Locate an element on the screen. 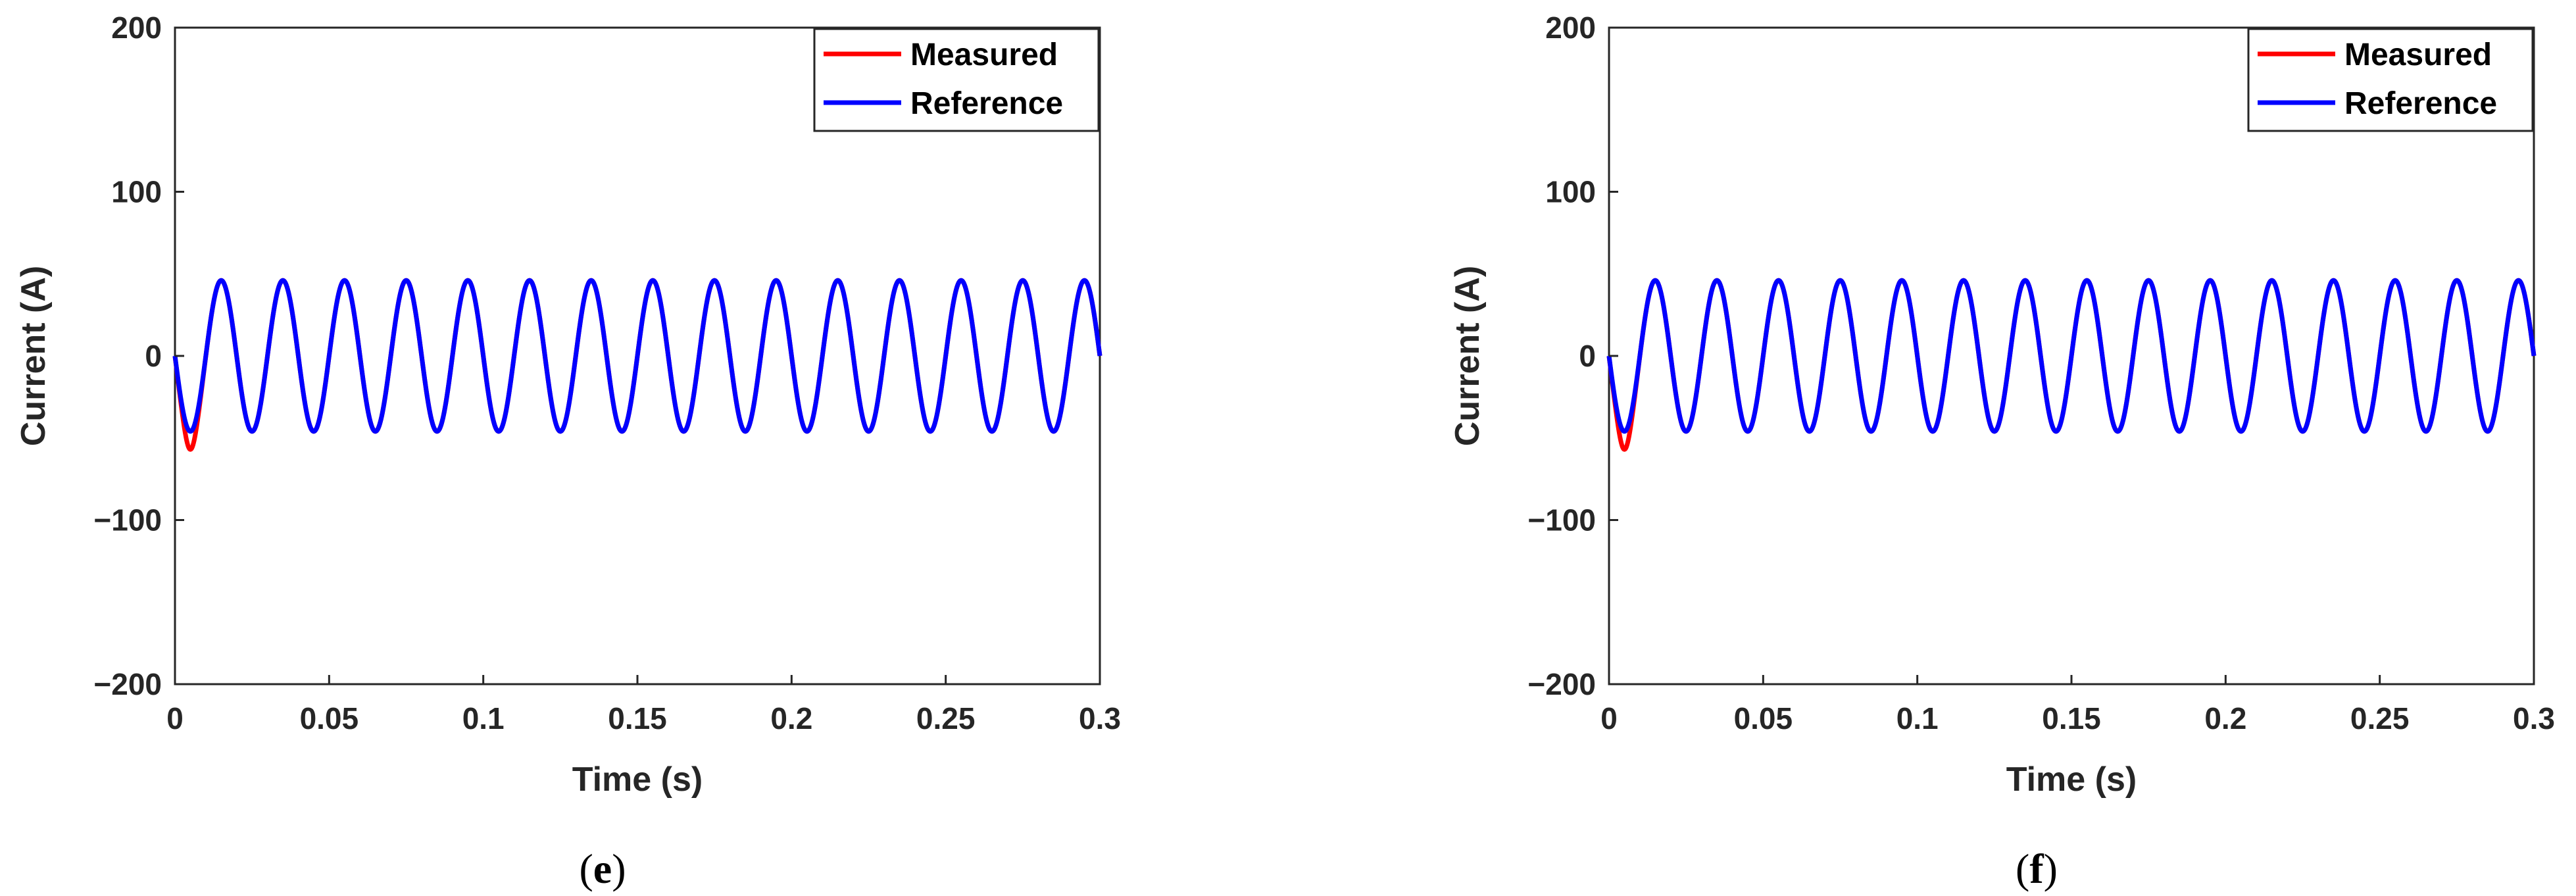 The image size is (2576, 896). x-tick-label-f-2: 0.1 is located at coordinates (1917, 718).